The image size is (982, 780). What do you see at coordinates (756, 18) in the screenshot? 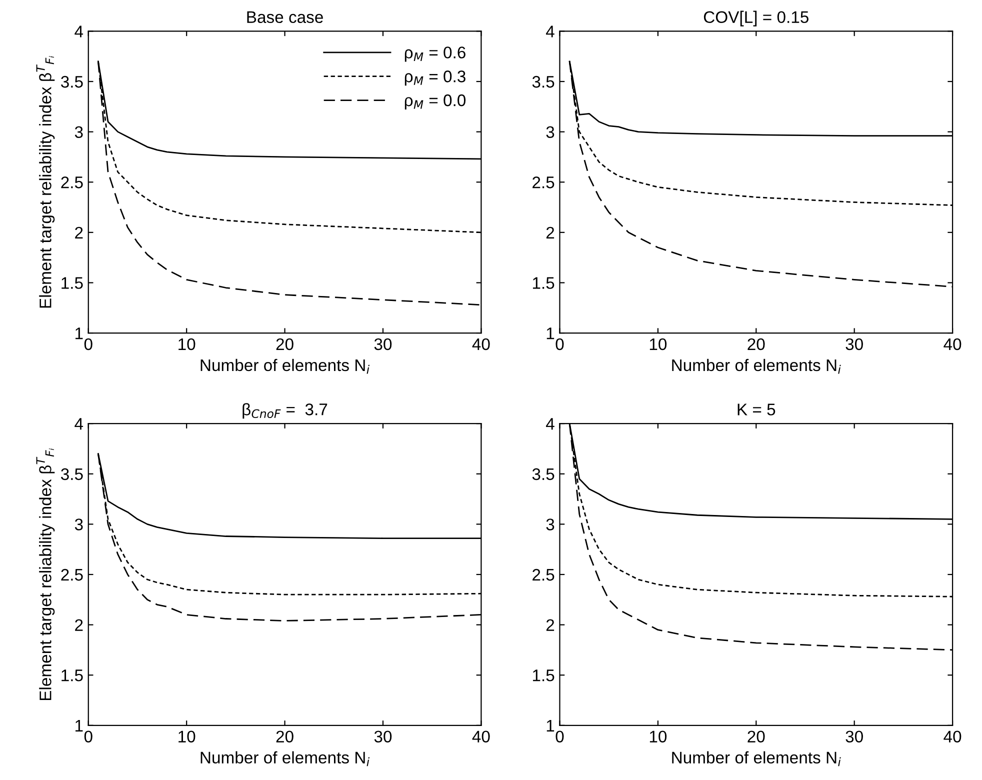
I see `chart-title: COV[L] = 0.15` at bounding box center [756, 18].